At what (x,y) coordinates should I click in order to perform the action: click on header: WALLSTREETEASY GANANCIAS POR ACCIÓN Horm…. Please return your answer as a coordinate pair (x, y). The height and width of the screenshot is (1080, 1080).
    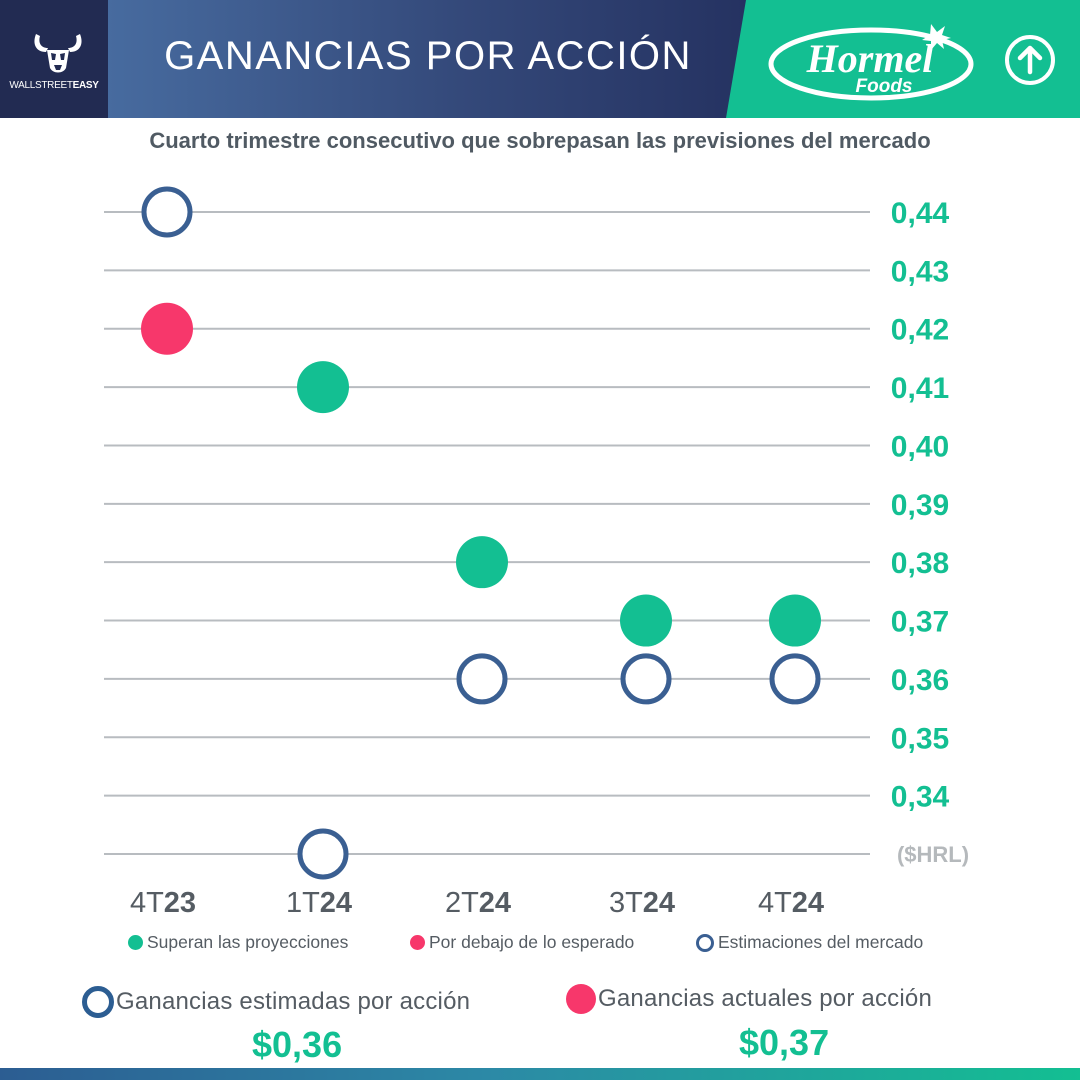
    Looking at the image, I should click on (540, 59).